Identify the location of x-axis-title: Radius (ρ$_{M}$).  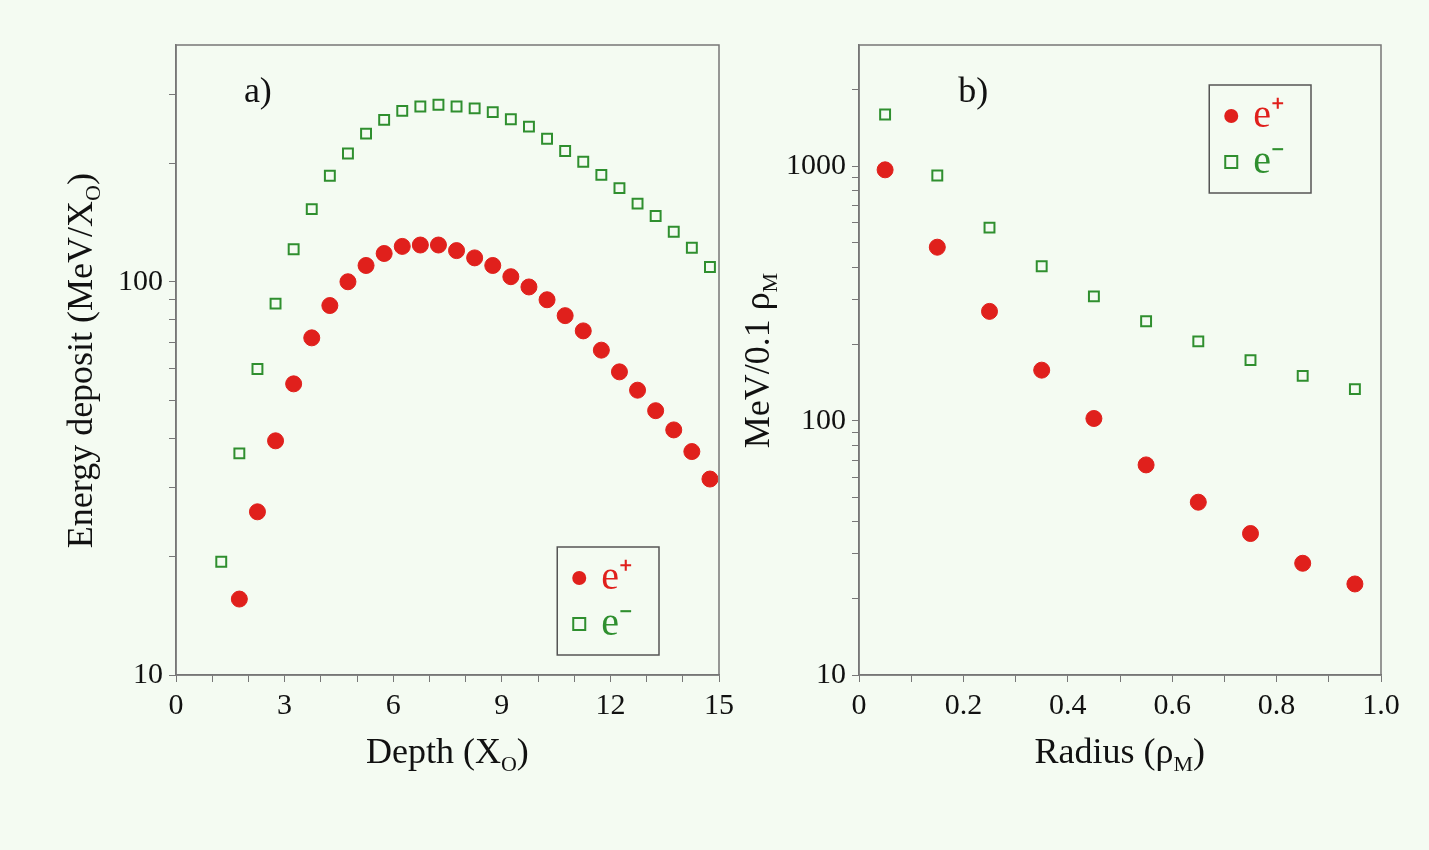
(1120, 754).